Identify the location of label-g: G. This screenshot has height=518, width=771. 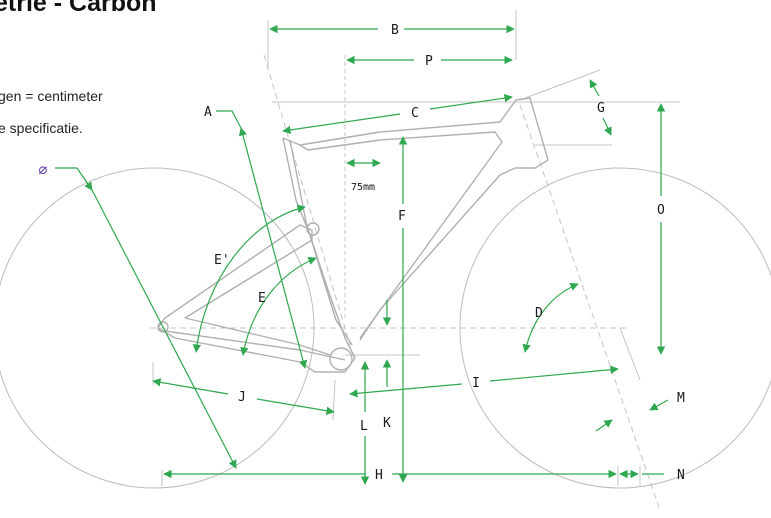
(601, 108).